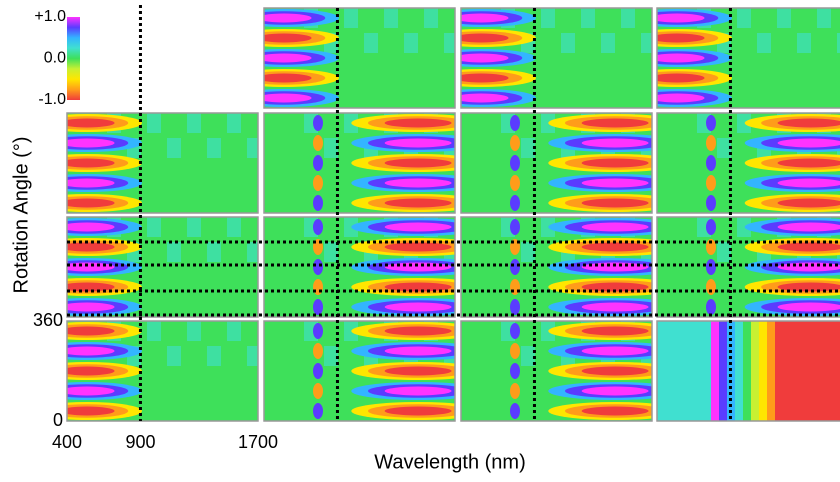 This screenshot has width=840, height=482. What do you see at coordinates (73, 58) in the screenshot?
I see `colorbar` at bounding box center [73, 58].